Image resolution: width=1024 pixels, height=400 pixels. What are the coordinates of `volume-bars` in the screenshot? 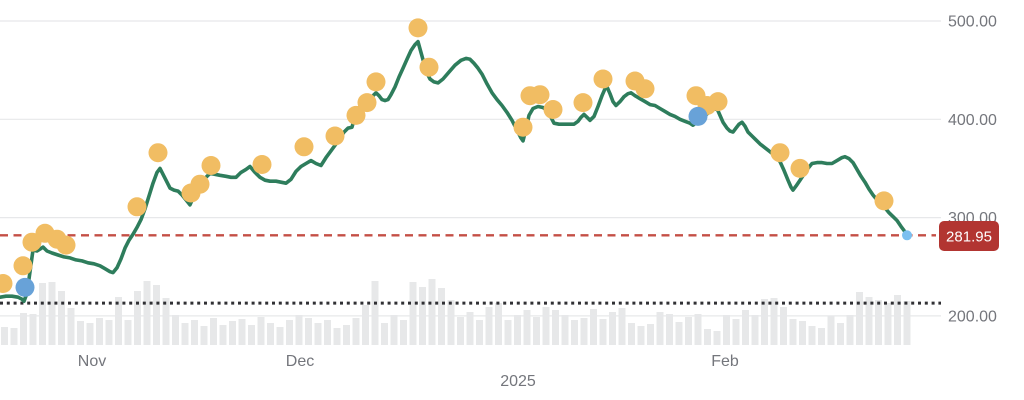 It's located at (456, 312).